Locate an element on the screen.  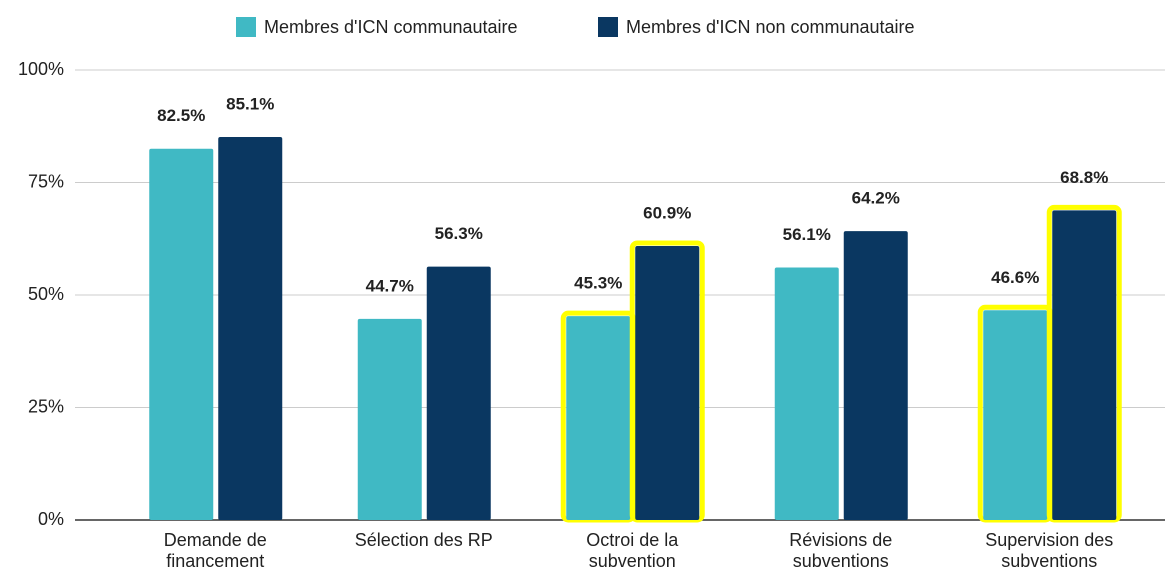
value-label: 60.9% is located at coordinates (667, 212).